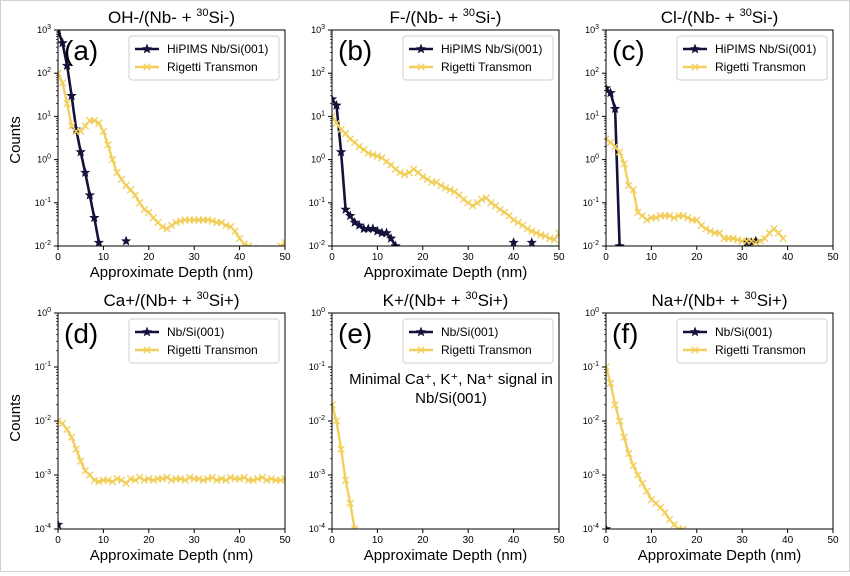 Image resolution: width=850 pixels, height=576 pixels. What do you see at coordinates (43, 202) in the screenshot?
I see `y-tick-label: 10⁻¹` at bounding box center [43, 202].